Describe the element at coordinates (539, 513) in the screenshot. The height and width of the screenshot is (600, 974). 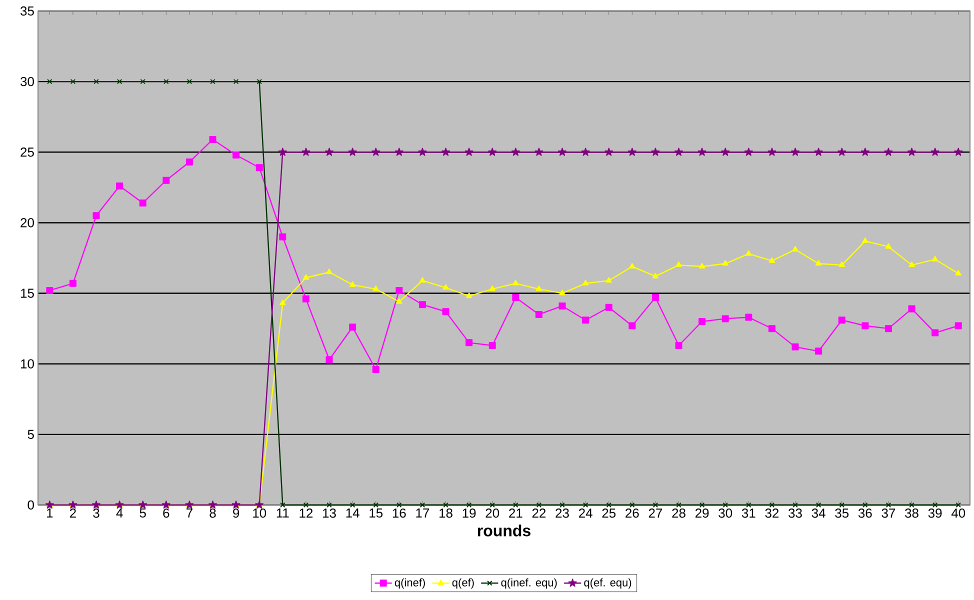
I see `x-tick-label: 22` at that location.